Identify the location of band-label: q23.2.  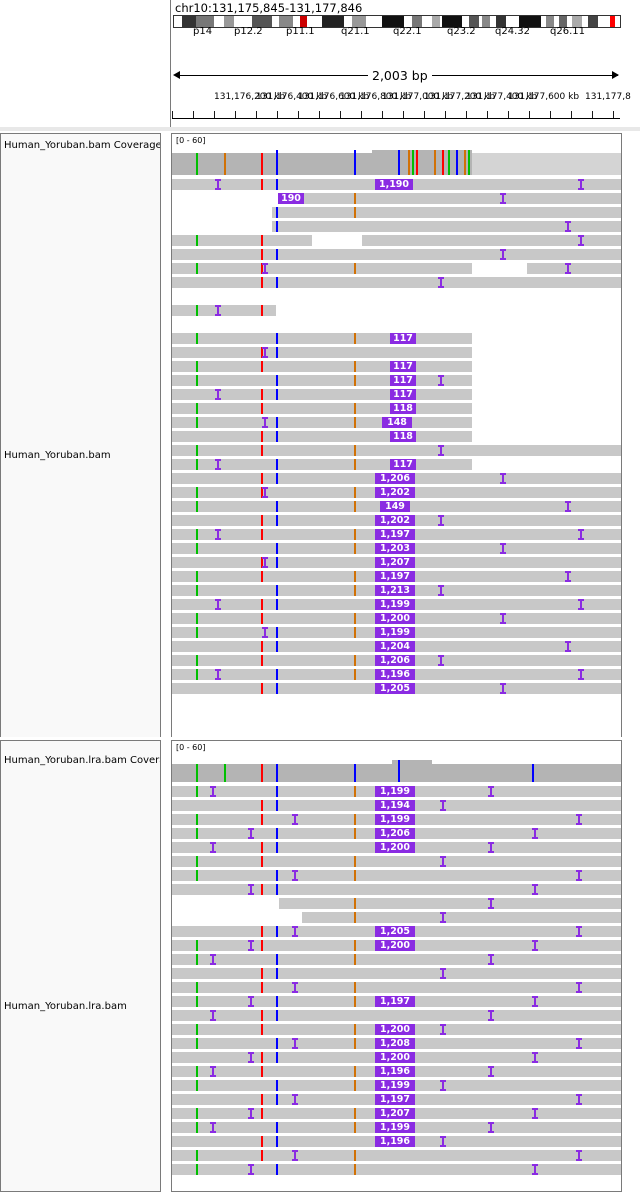
(461, 31).